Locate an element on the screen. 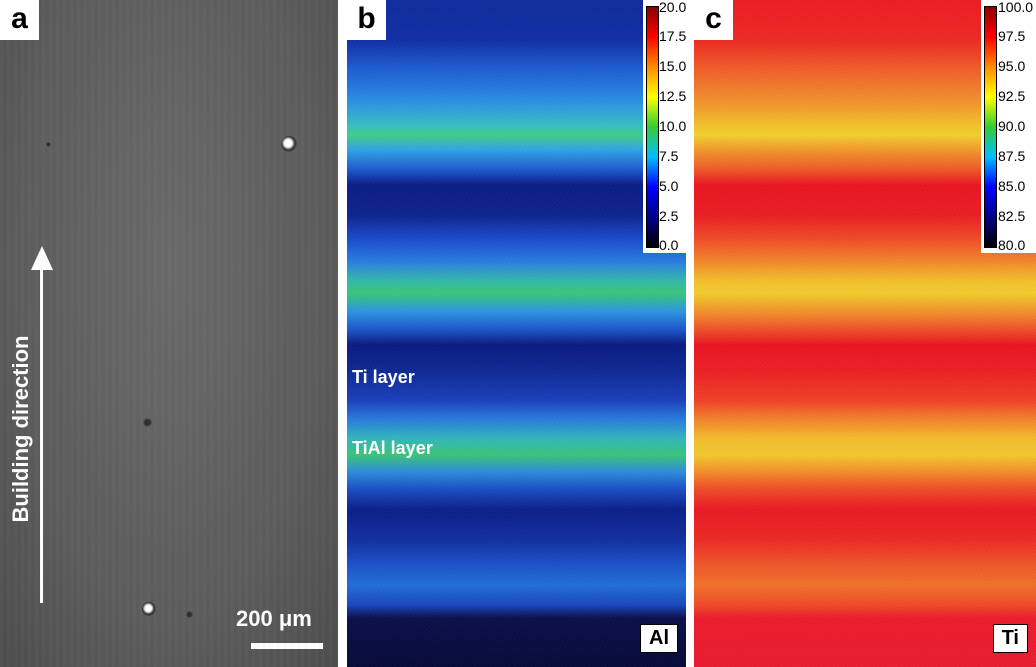  al-tick: 0.0 is located at coordinates (669, 245).